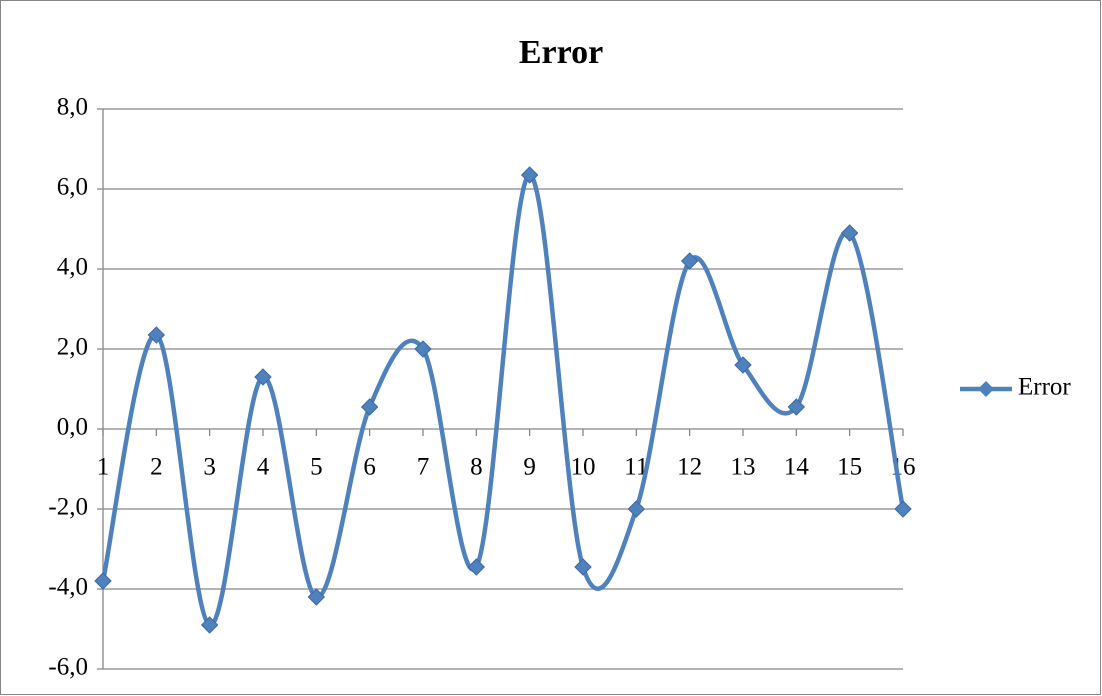  Describe the element at coordinates (103, 467) in the screenshot. I see `x-tick-label: 1` at that location.